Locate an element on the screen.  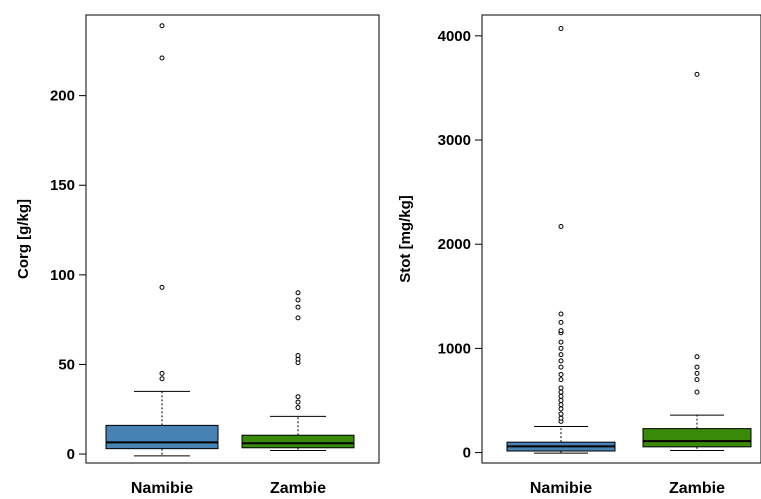
y-axis-title-corg: Corg [g/kg] is located at coordinates (23, 239).